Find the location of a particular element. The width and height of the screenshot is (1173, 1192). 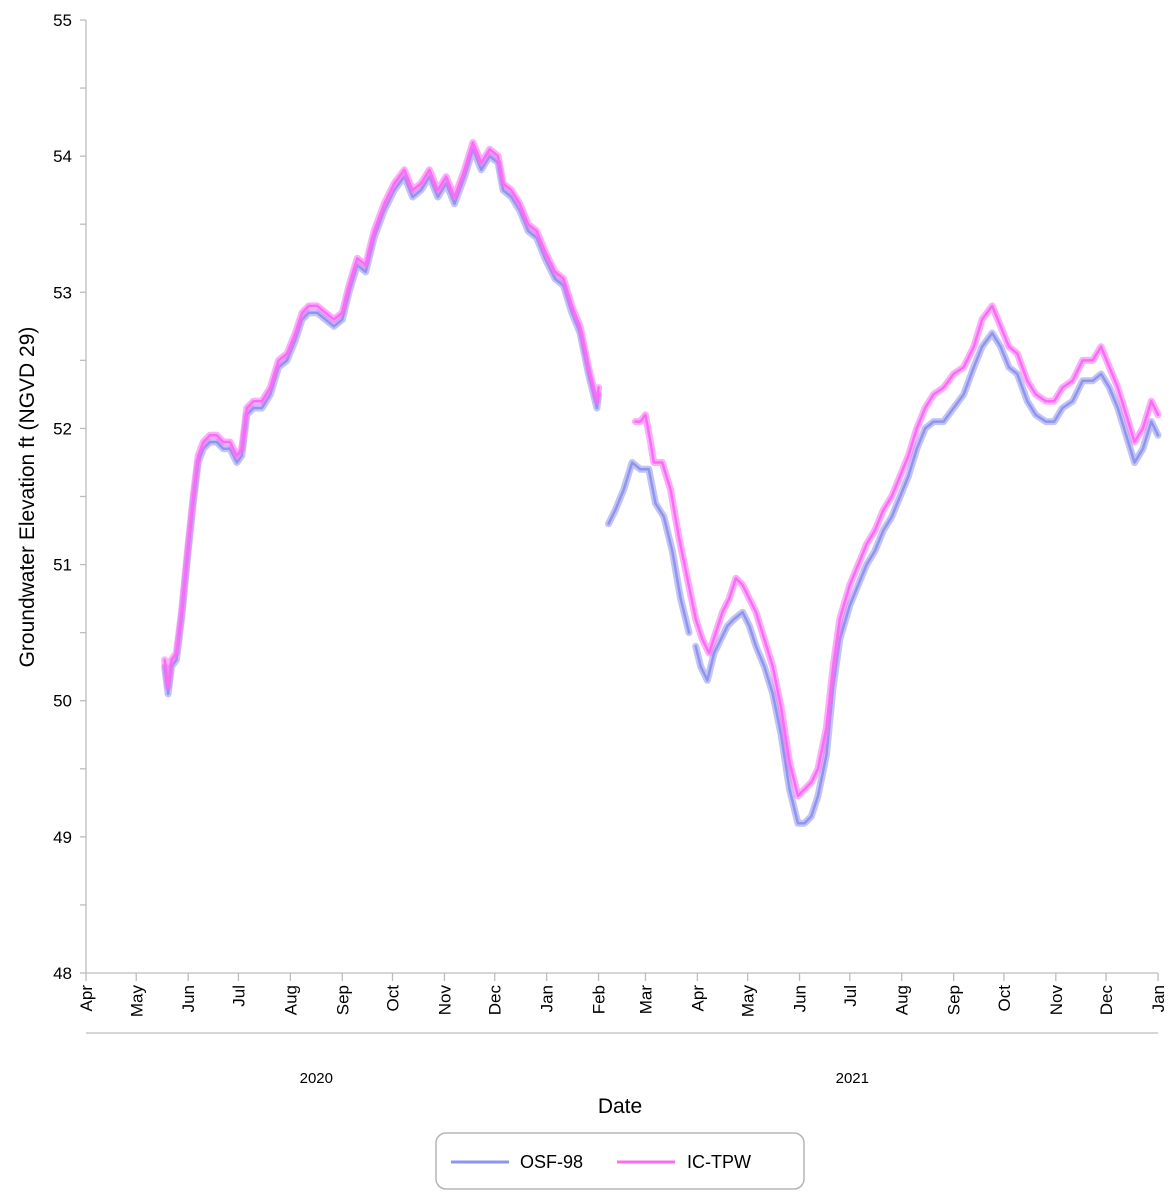

legend-label-osf-98: OSF-98 is located at coordinates (551, 1162).